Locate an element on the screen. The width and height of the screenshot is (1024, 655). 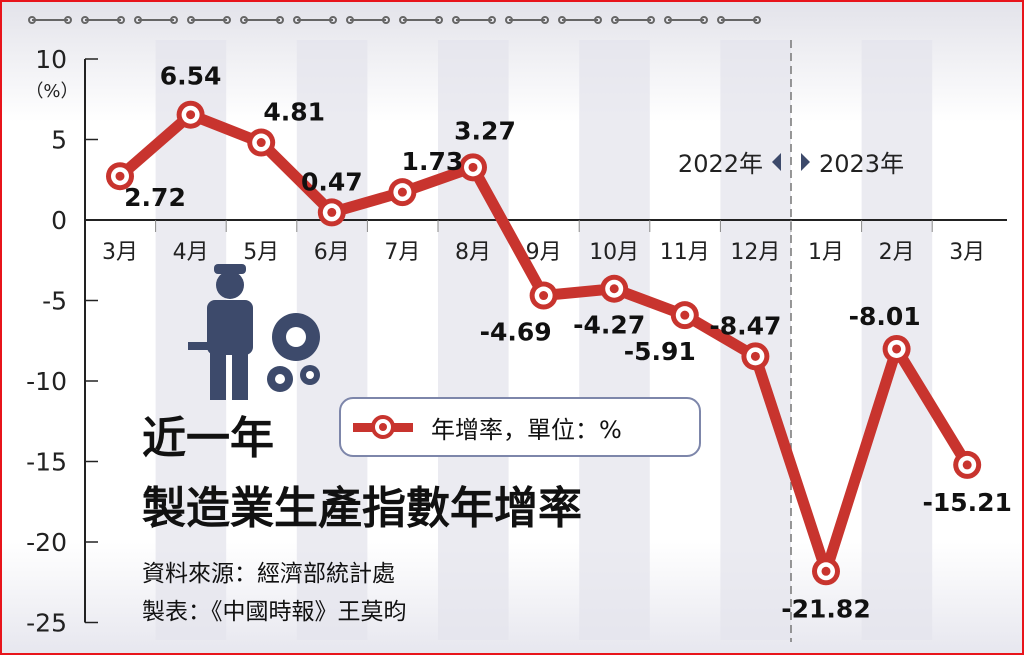
data-label: -8.47 is located at coordinates (745, 325).